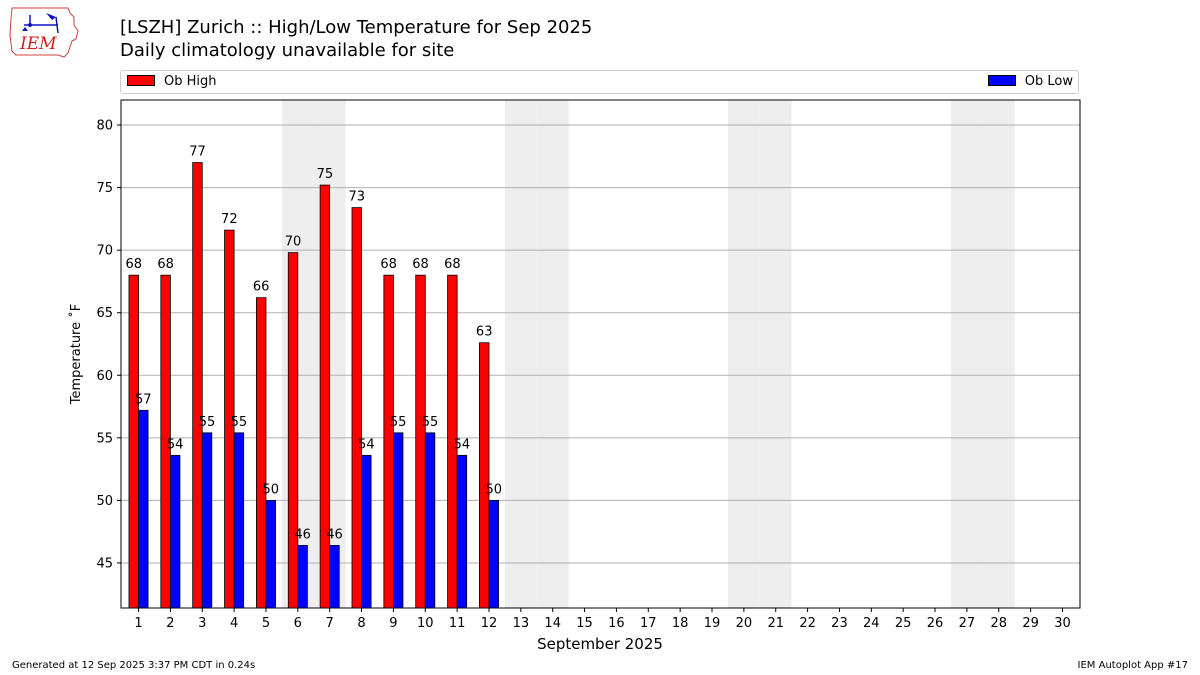 The width and height of the screenshot is (1200, 675). What do you see at coordinates (1001, 80) in the screenshot?
I see `legend-swatch-low` at bounding box center [1001, 80].